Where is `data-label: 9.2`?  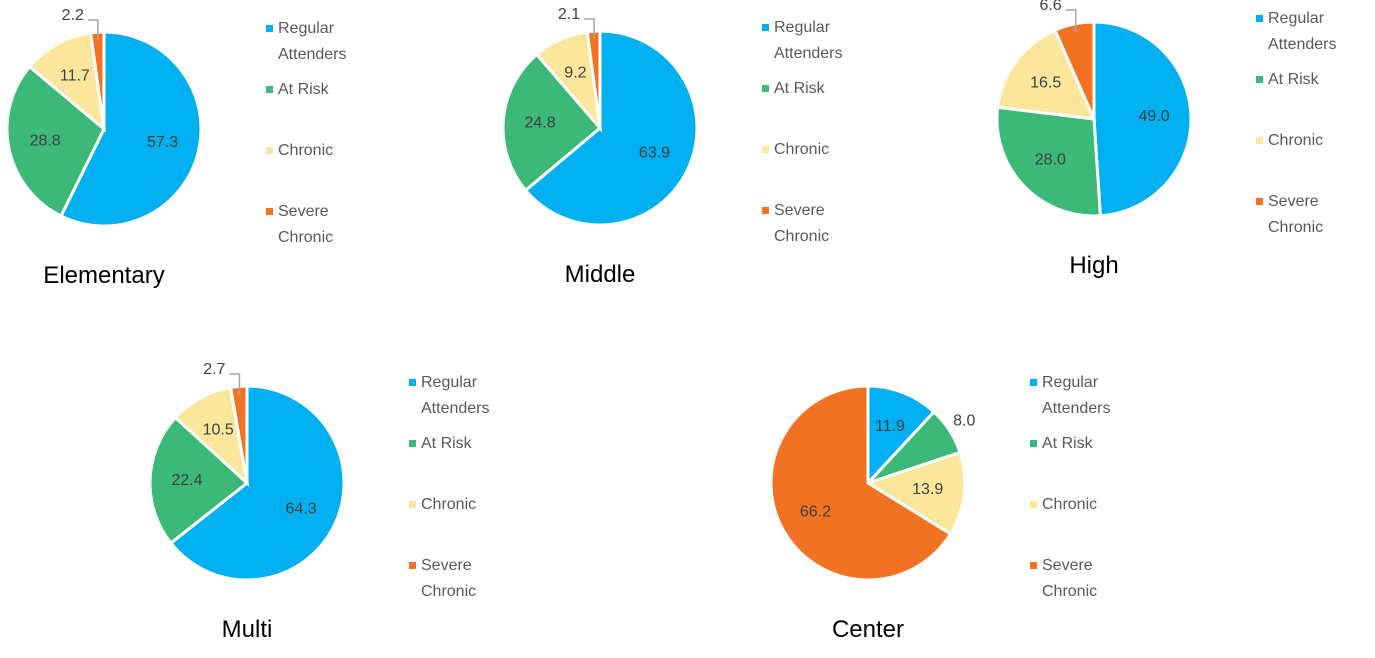
data-label: 9.2 is located at coordinates (575, 72).